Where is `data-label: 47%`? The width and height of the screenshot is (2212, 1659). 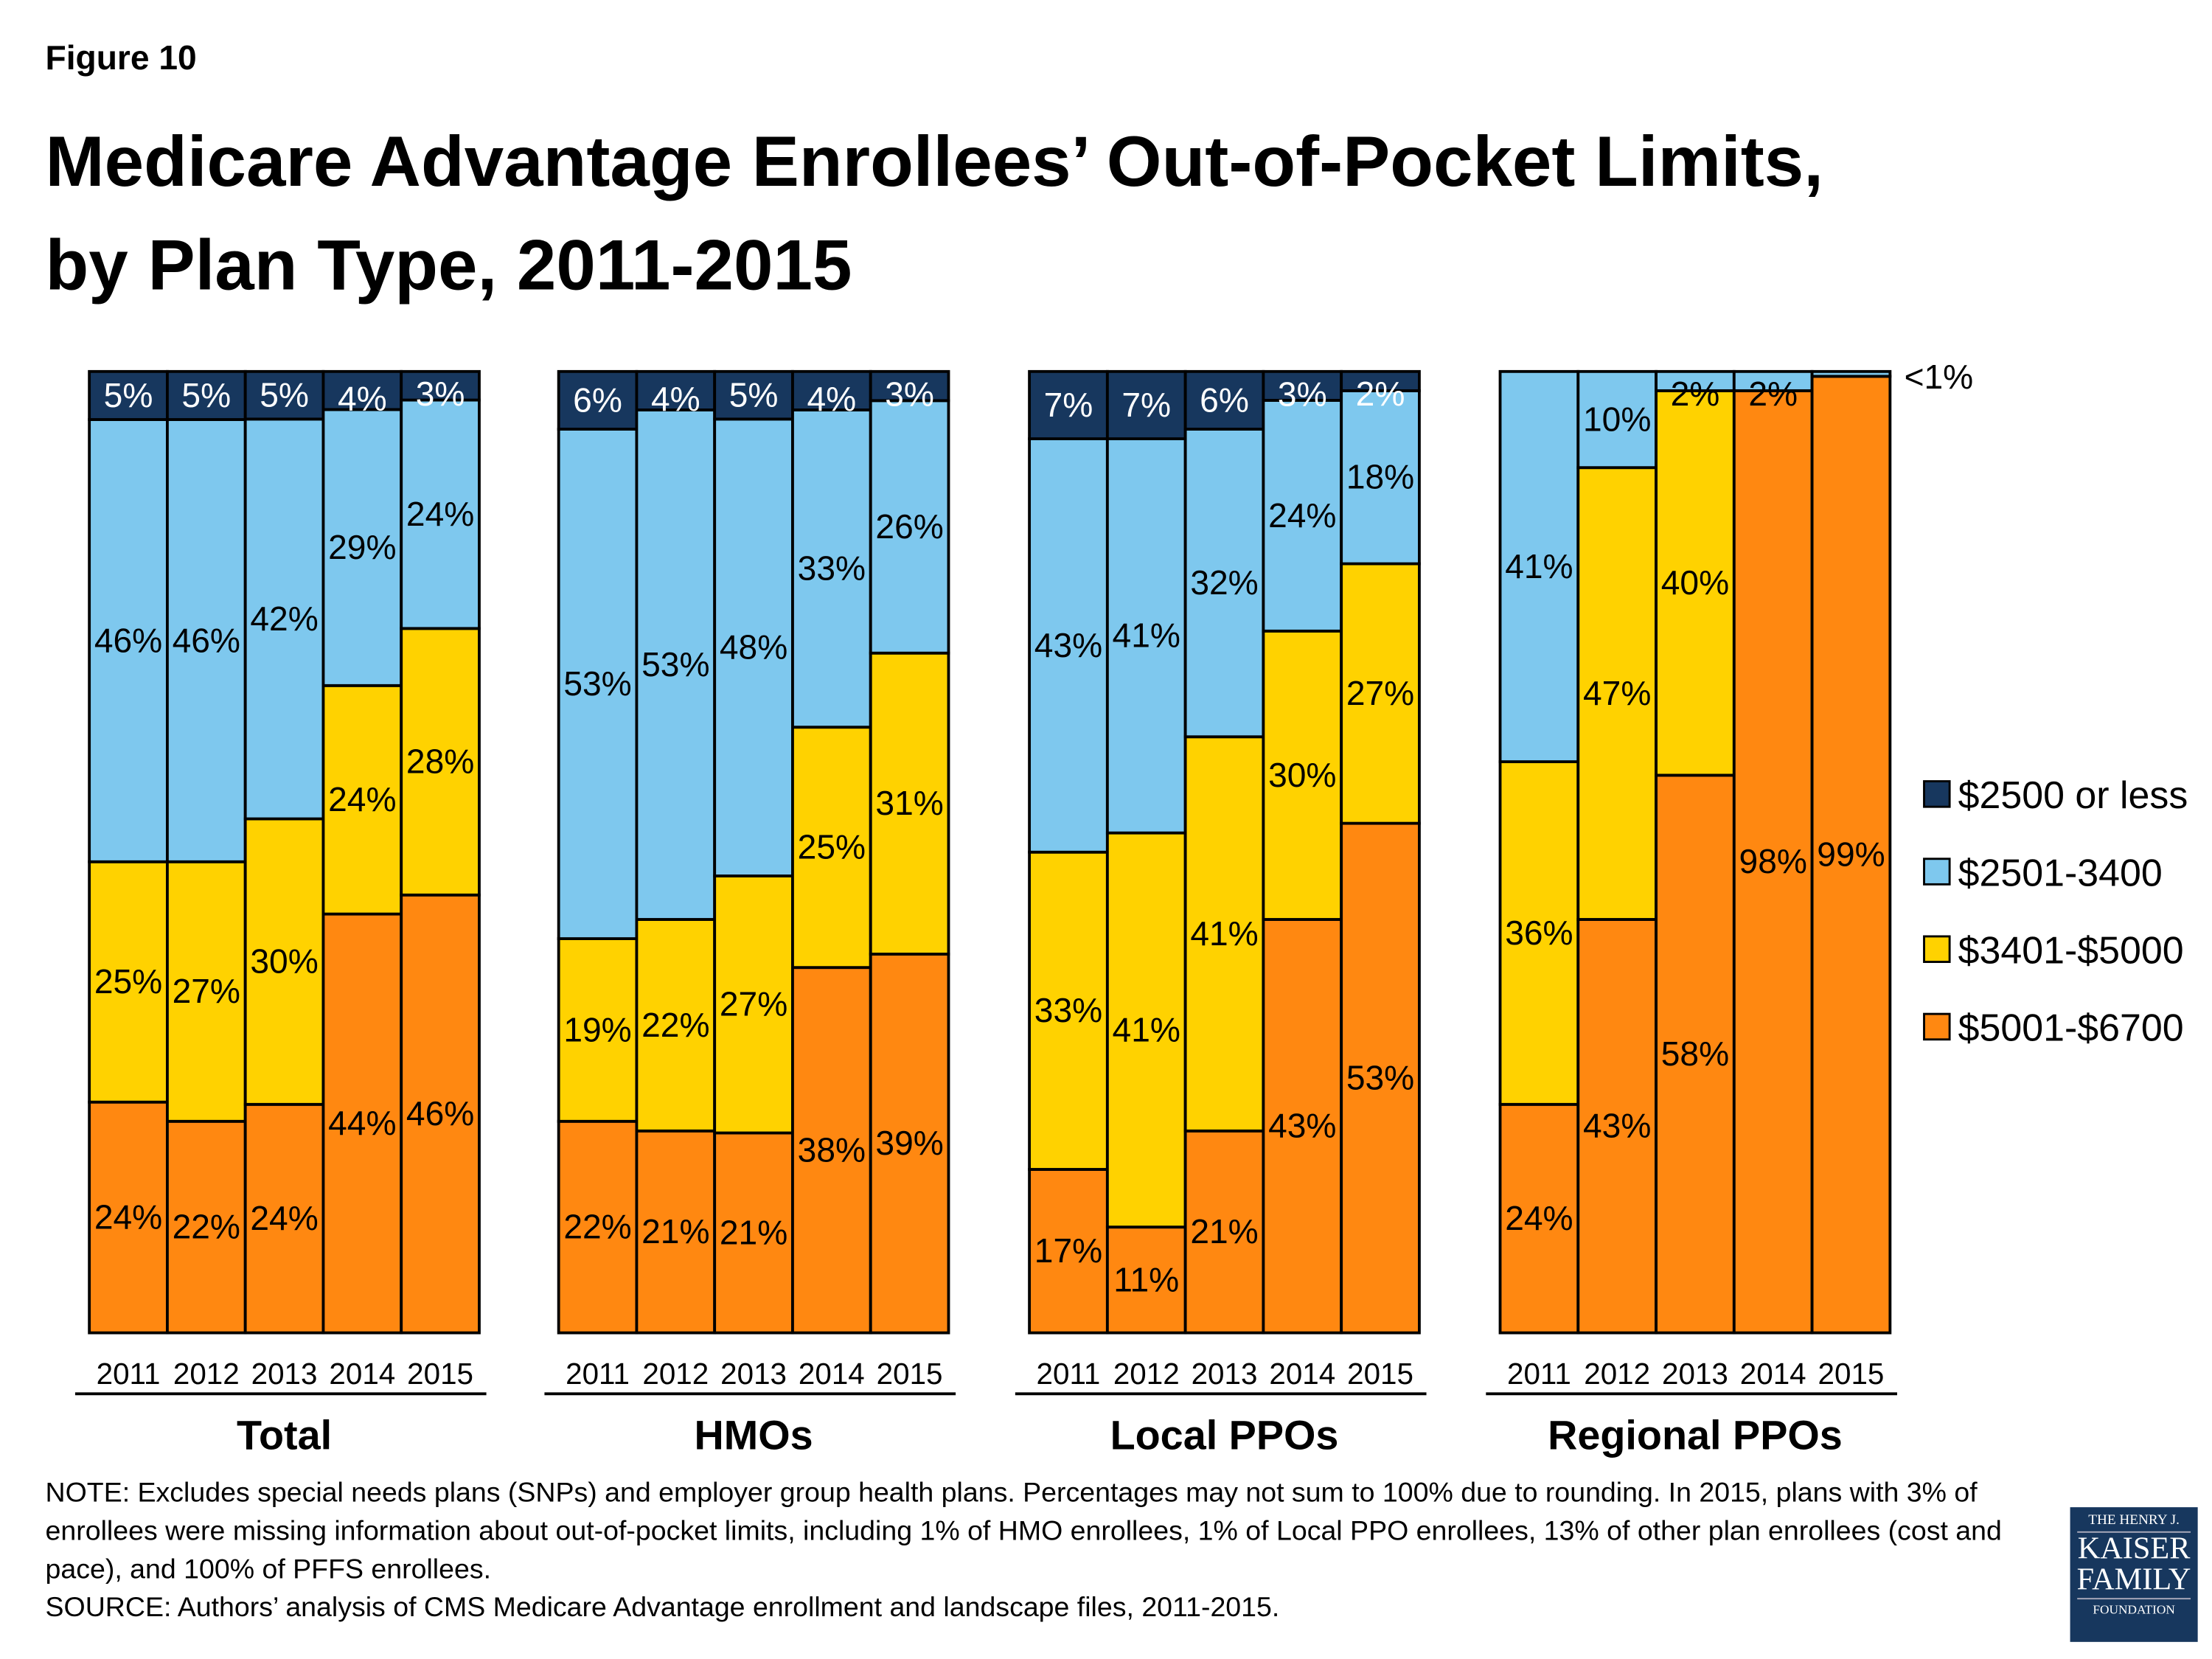
data-label: 47% is located at coordinates (1617, 693).